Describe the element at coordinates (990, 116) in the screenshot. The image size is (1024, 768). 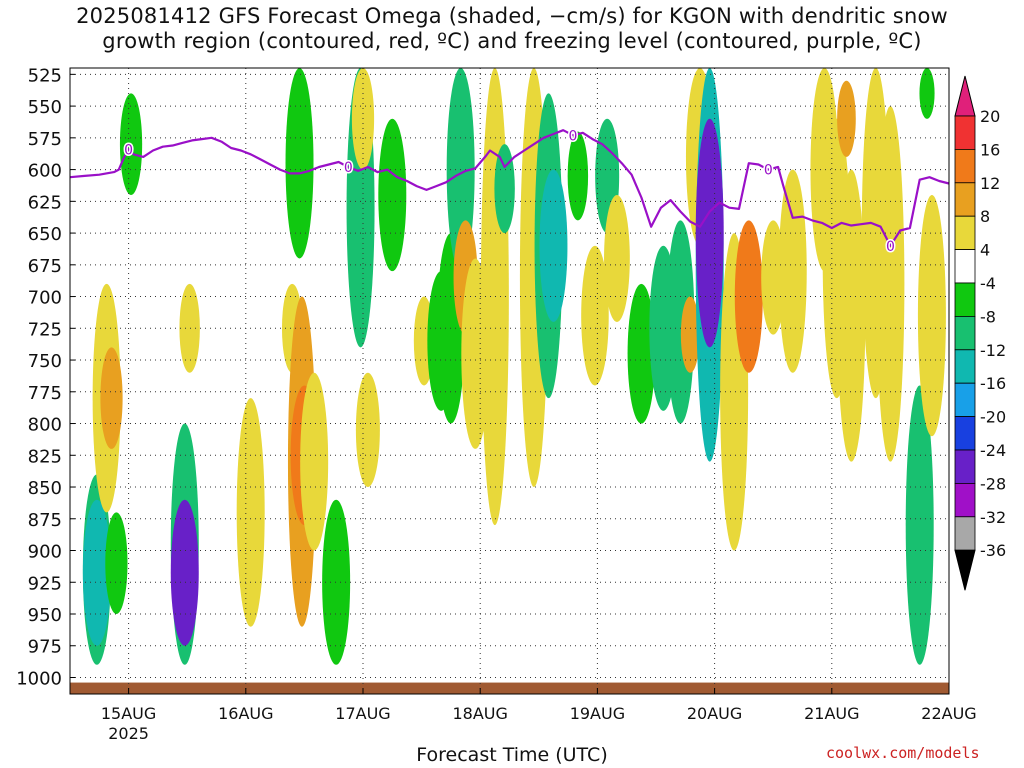
I see `colorbar-label-0: 20` at that location.